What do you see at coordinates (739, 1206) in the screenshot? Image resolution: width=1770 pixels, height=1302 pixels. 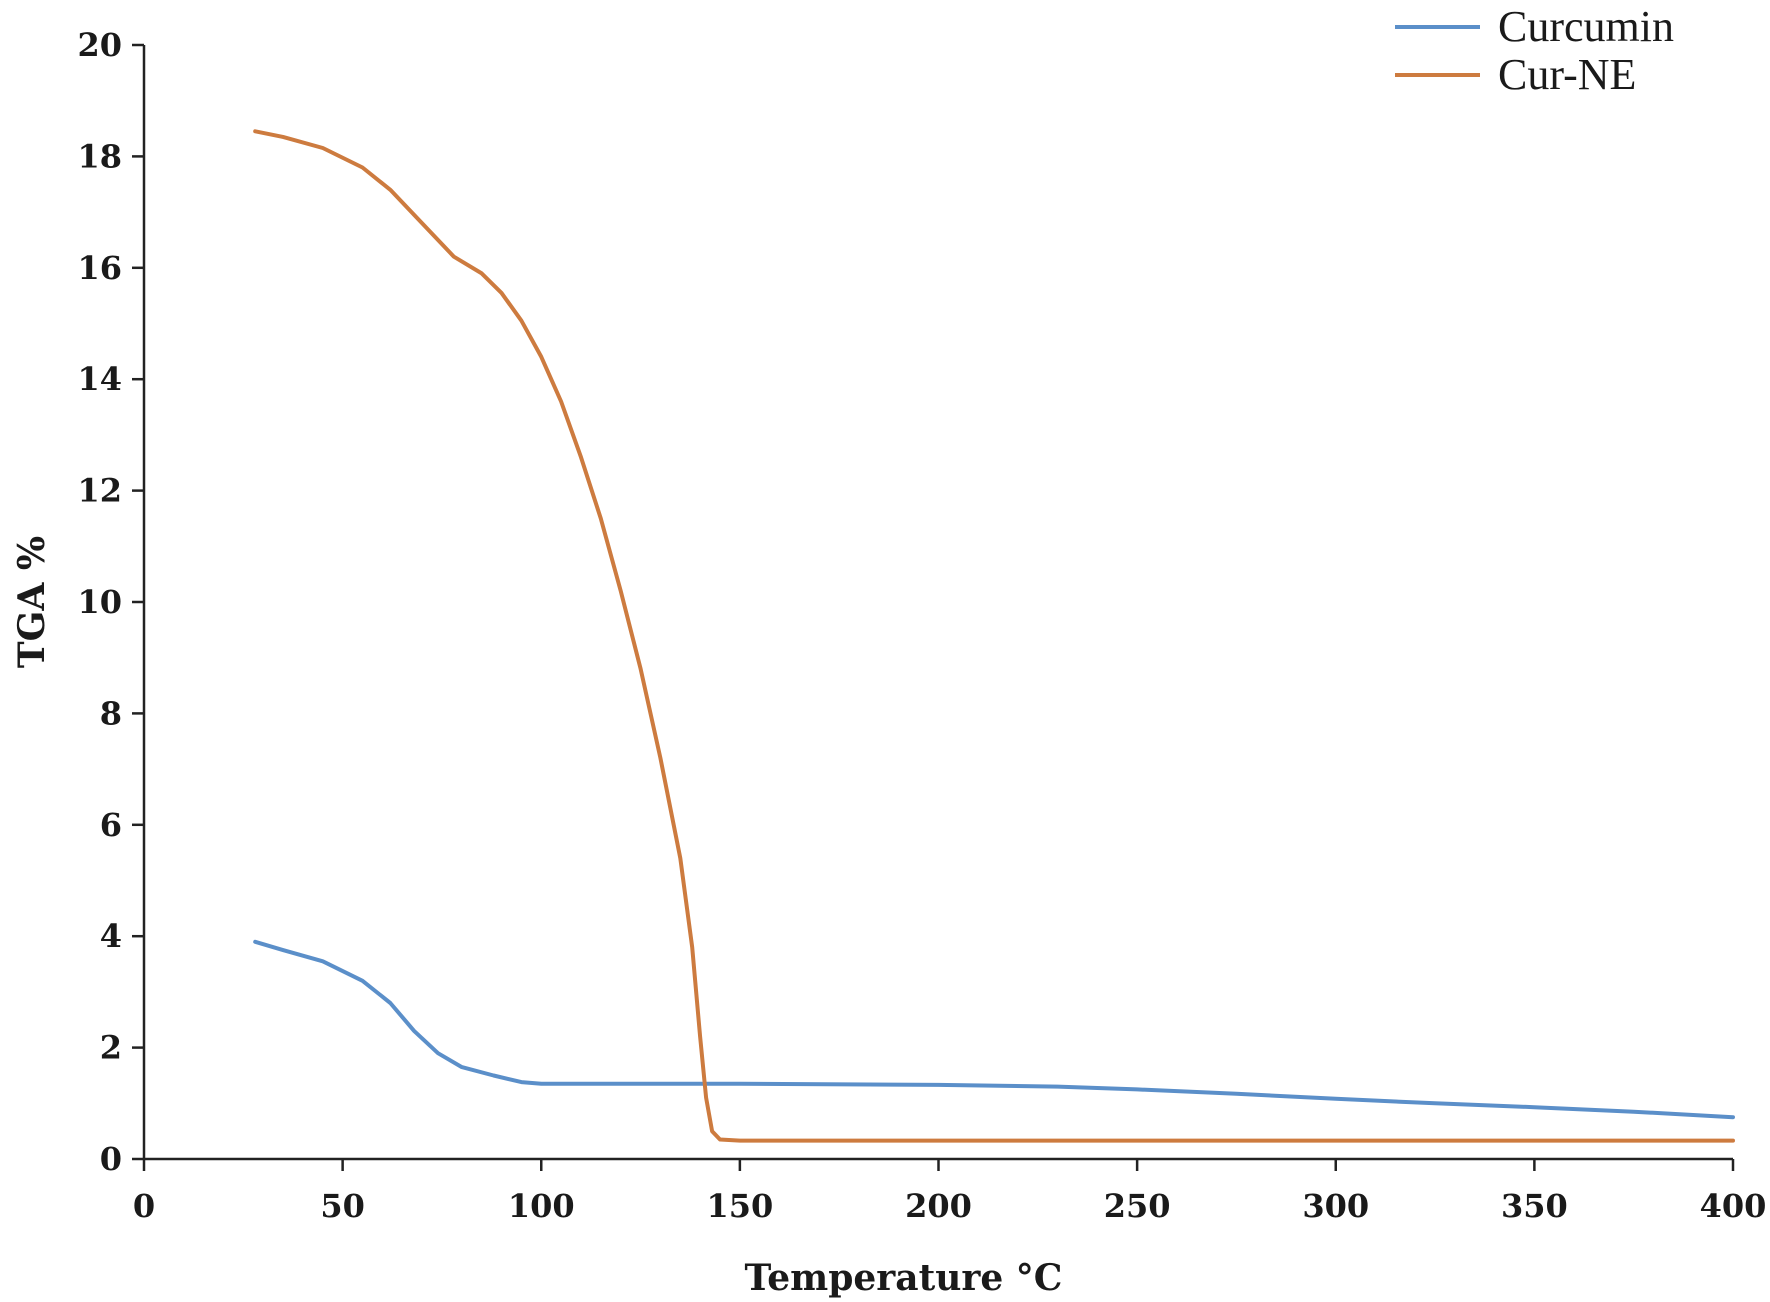 I see `x-tick-label: 150` at bounding box center [739, 1206].